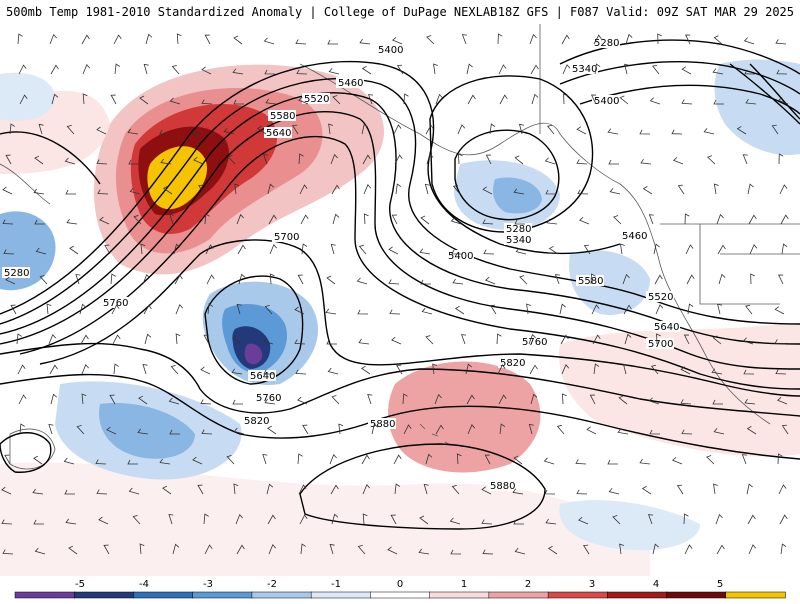 The image size is (800, 604). I want to click on colorbar-tick-label: -2, so click(272, 584).